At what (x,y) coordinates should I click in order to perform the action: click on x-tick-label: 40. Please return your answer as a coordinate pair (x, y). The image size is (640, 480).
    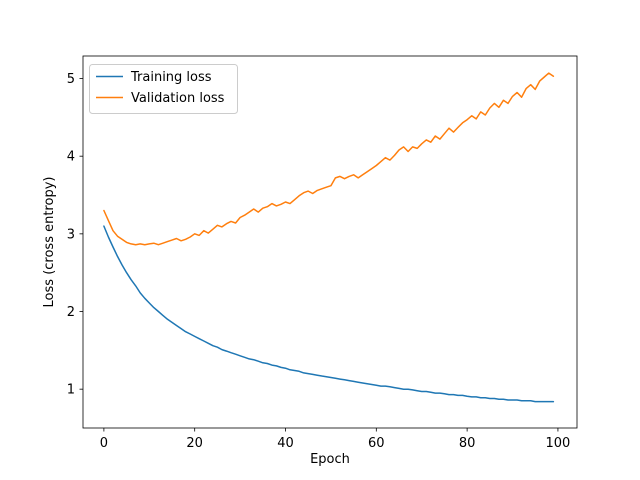
    Looking at the image, I should click on (285, 443).